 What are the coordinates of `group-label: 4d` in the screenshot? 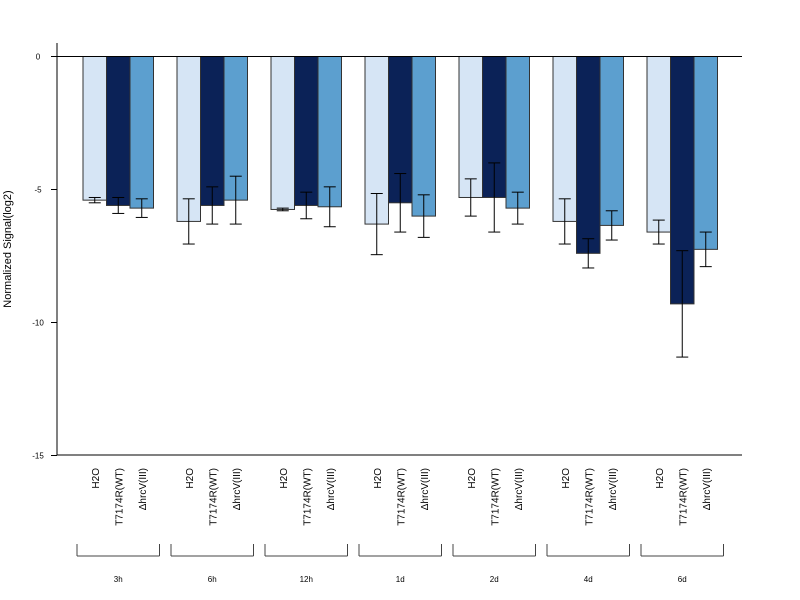 It's located at (588, 579).